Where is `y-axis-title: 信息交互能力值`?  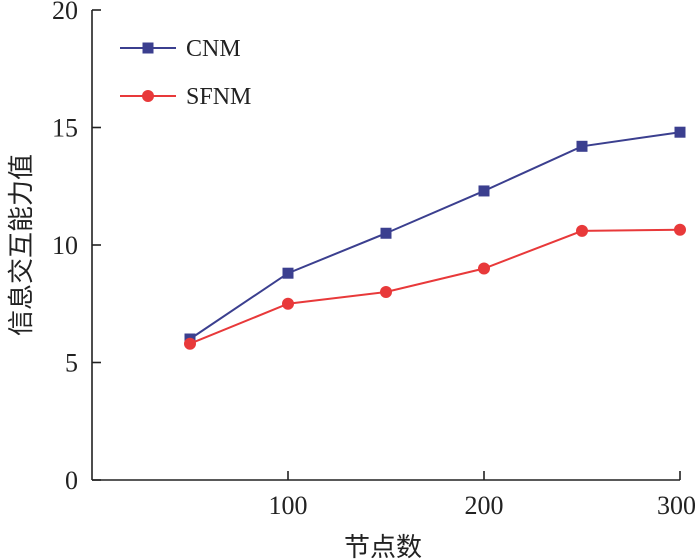 y-axis-title: 信息交互能力值 is located at coordinates (22, 245).